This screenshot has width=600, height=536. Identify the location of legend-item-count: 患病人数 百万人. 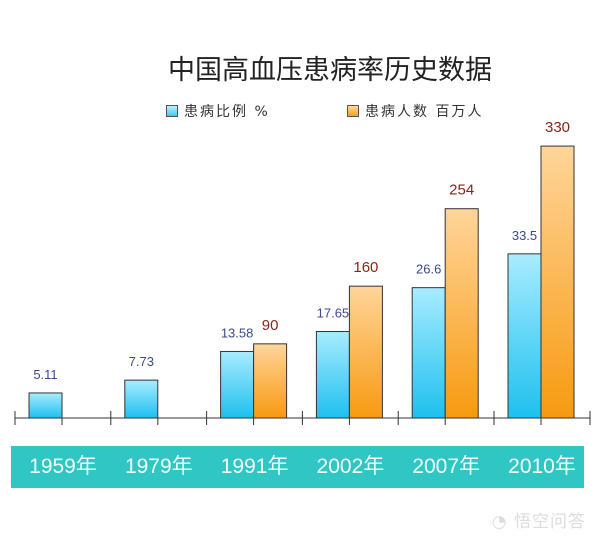
(415, 111).